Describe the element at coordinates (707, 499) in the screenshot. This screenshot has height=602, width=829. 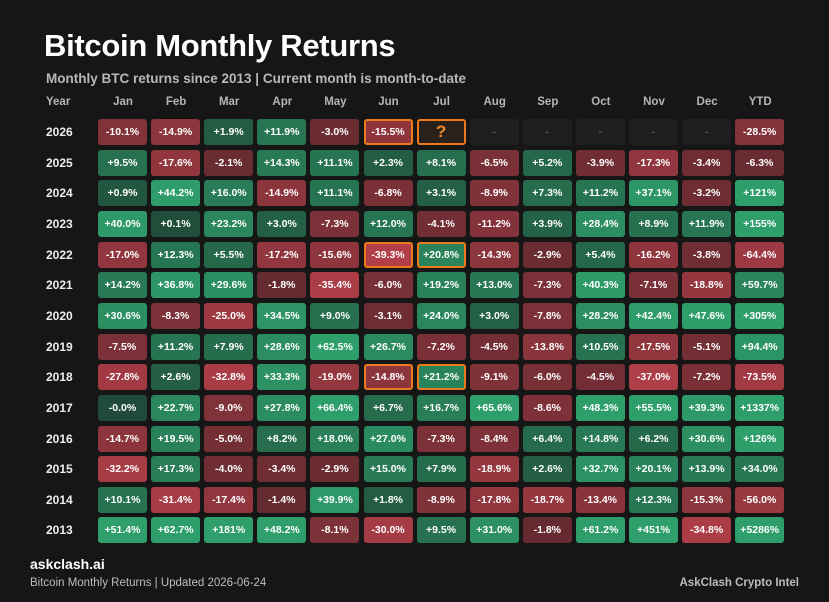
I see `cell-2014-dec: -15.3%` at that location.